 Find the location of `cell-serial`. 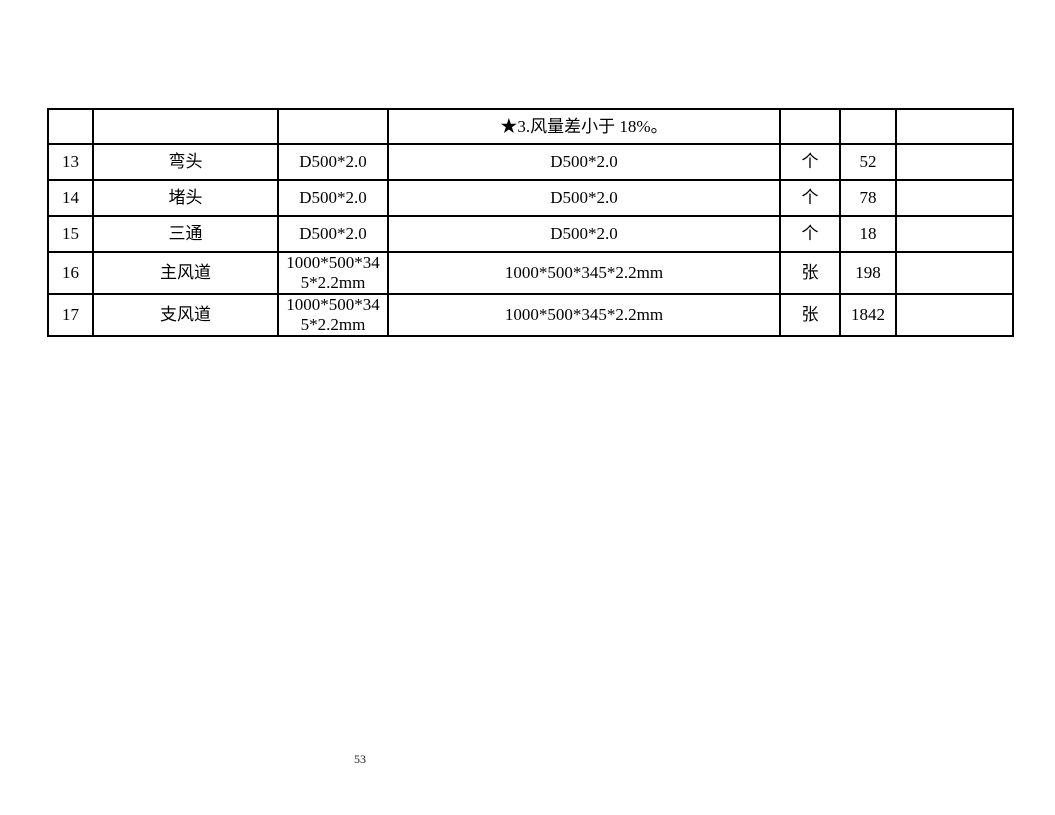

cell-serial is located at coordinates (70, 126).